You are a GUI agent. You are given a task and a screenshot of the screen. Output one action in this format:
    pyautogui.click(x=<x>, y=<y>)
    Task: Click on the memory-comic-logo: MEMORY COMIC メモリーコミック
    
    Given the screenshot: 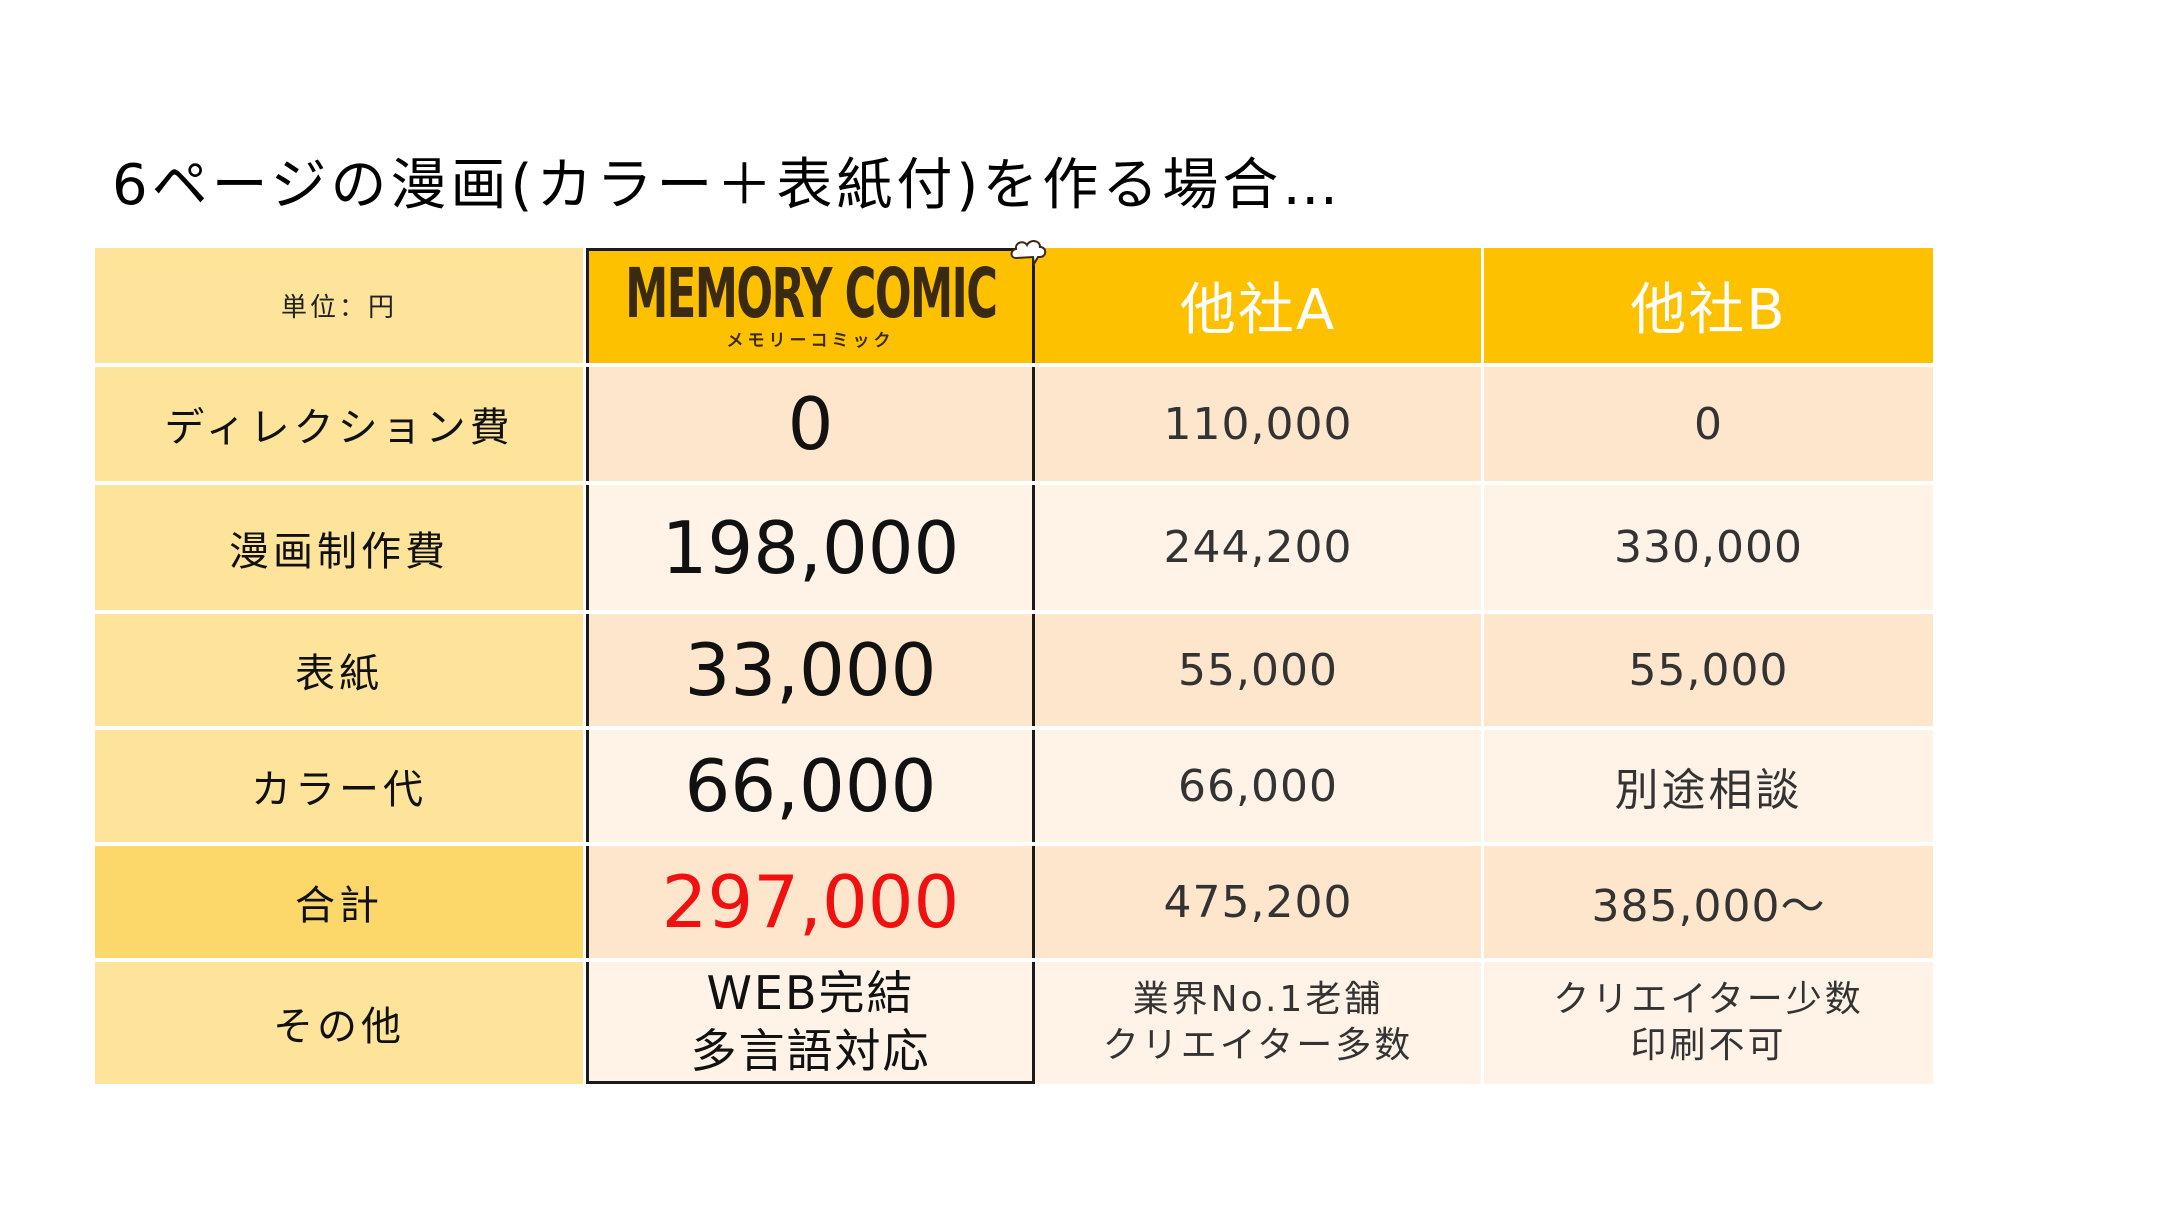 What is the action you would take?
    pyautogui.click(x=811, y=295)
    